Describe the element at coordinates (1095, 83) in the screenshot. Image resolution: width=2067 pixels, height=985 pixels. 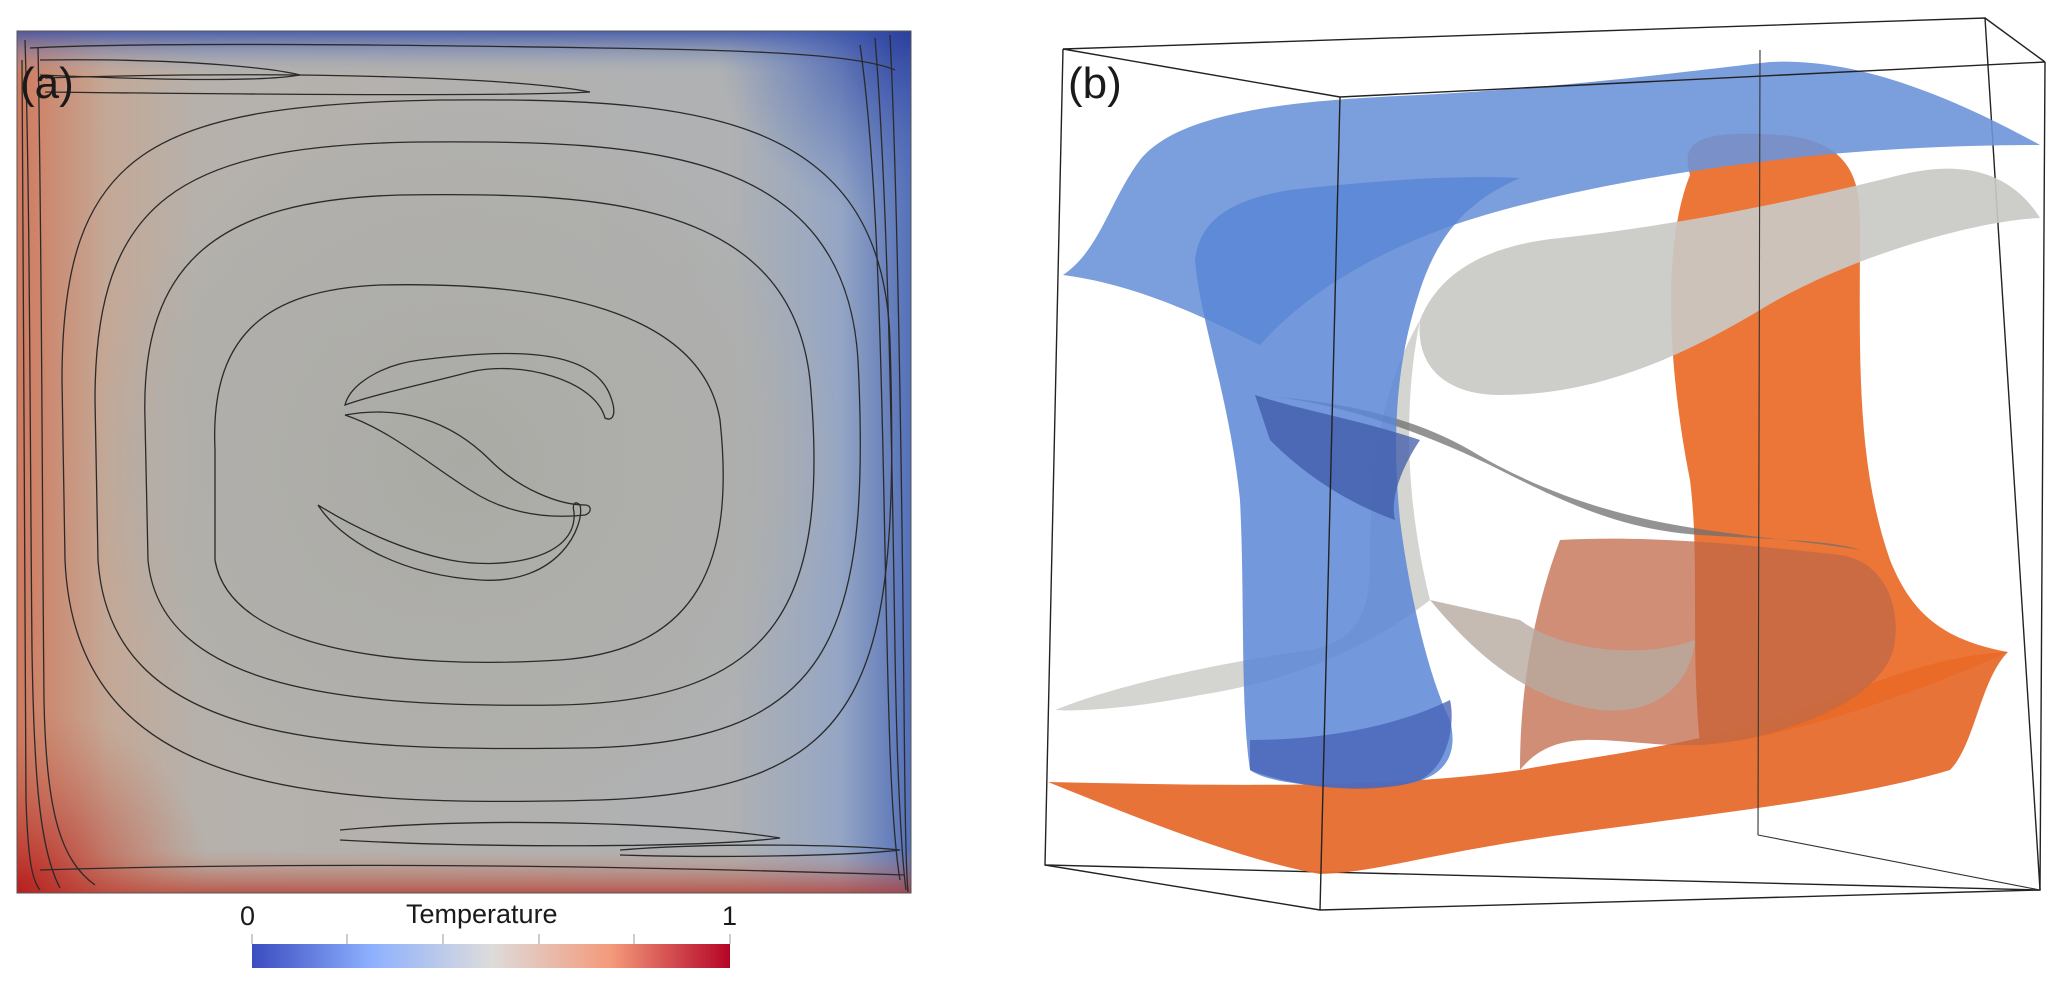
I see `panel-b-label: (b)` at that location.